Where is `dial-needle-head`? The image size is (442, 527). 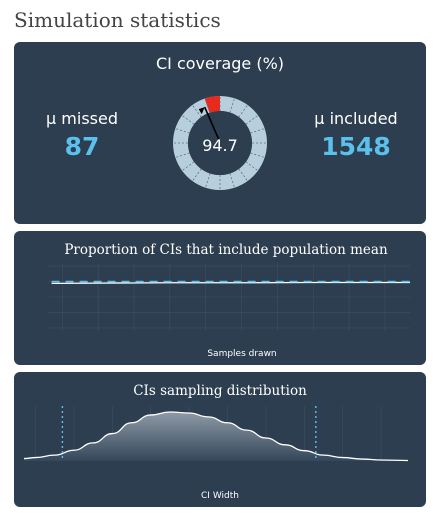 dial-needle-head is located at coordinates (201, 111).